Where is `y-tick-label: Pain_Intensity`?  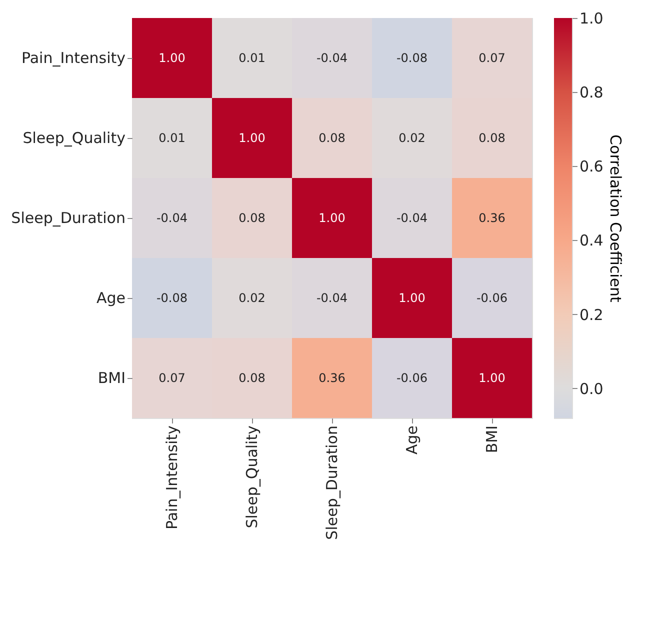
y-tick-label: Pain_Intensity is located at coordinates (73, 58).